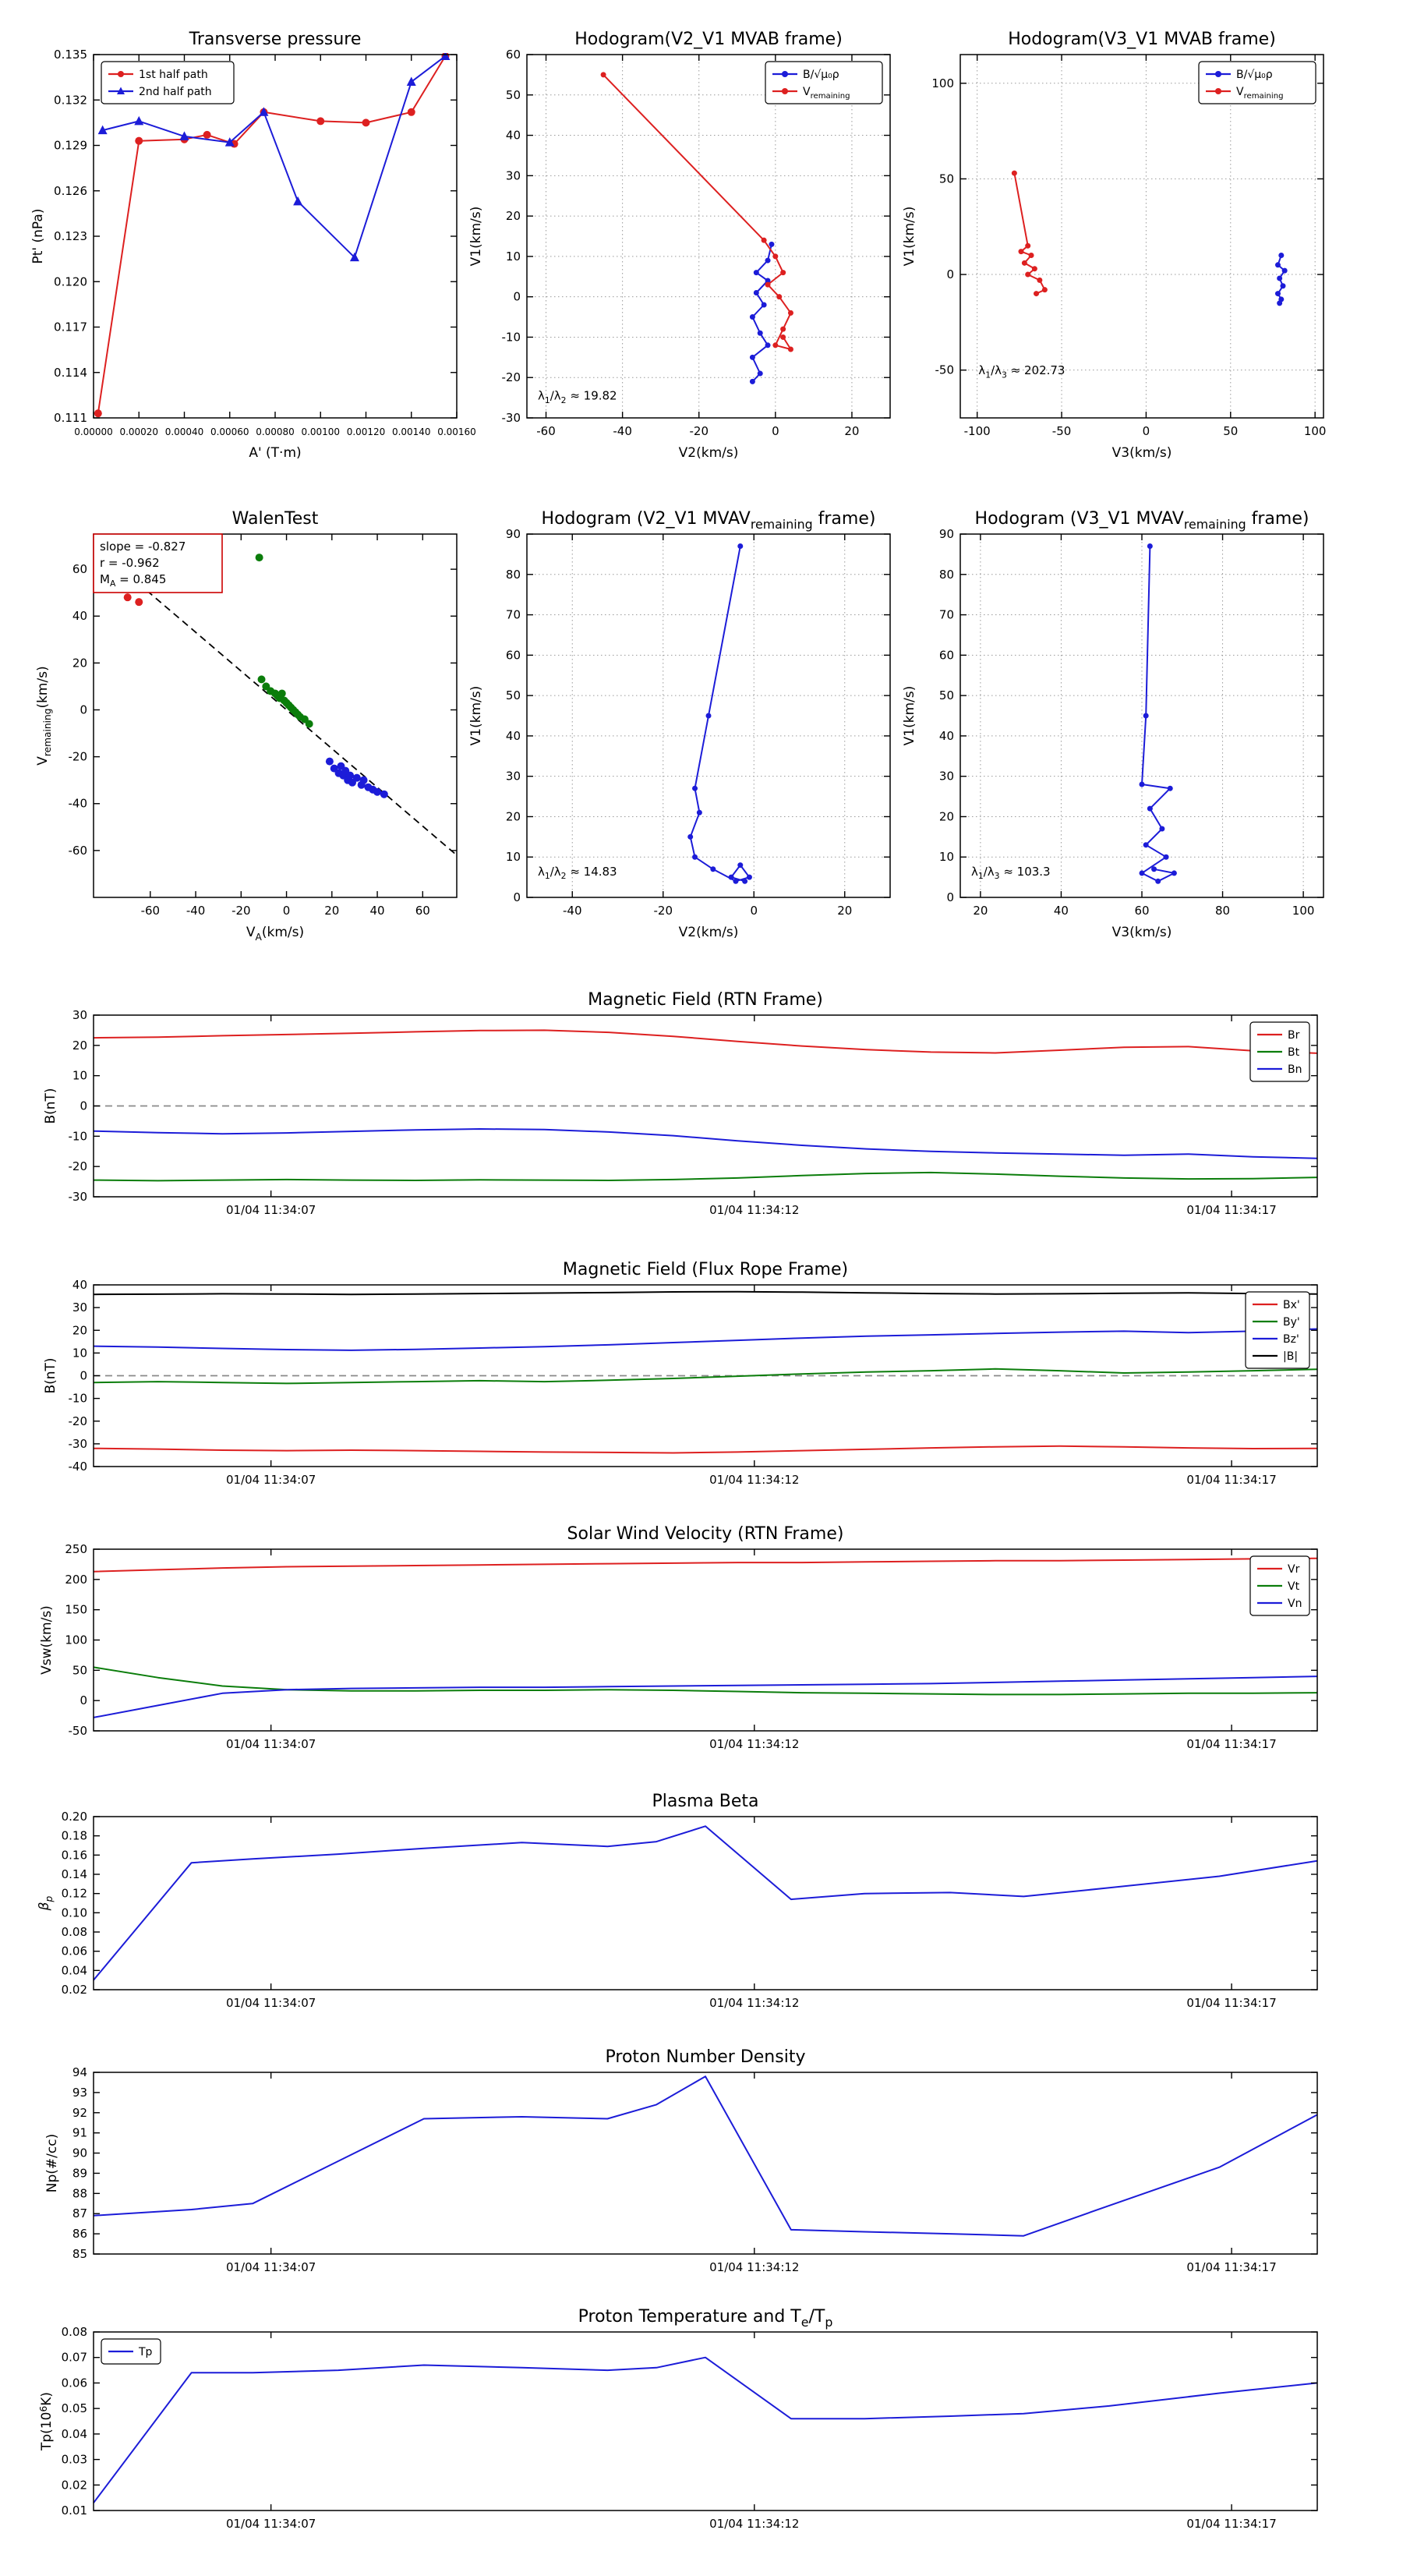  What do you see at coordinates (175, 92) in the screenshot?
I see `svg-text: 2nd half path` at bounding box center [175, 92].